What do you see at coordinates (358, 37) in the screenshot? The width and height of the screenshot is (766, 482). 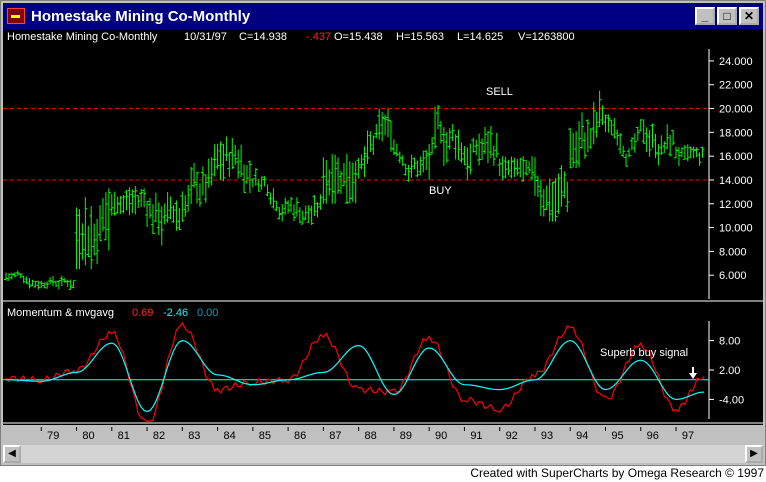 I see `header-open: O=15.438` at bounding box center [358, 37].